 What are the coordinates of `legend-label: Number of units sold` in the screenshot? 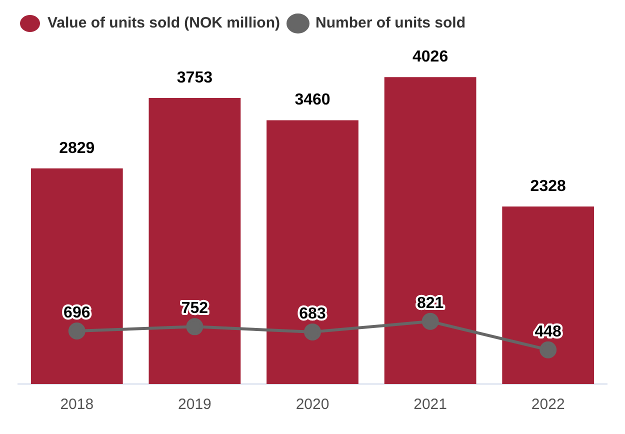 It's located at (391, 23).